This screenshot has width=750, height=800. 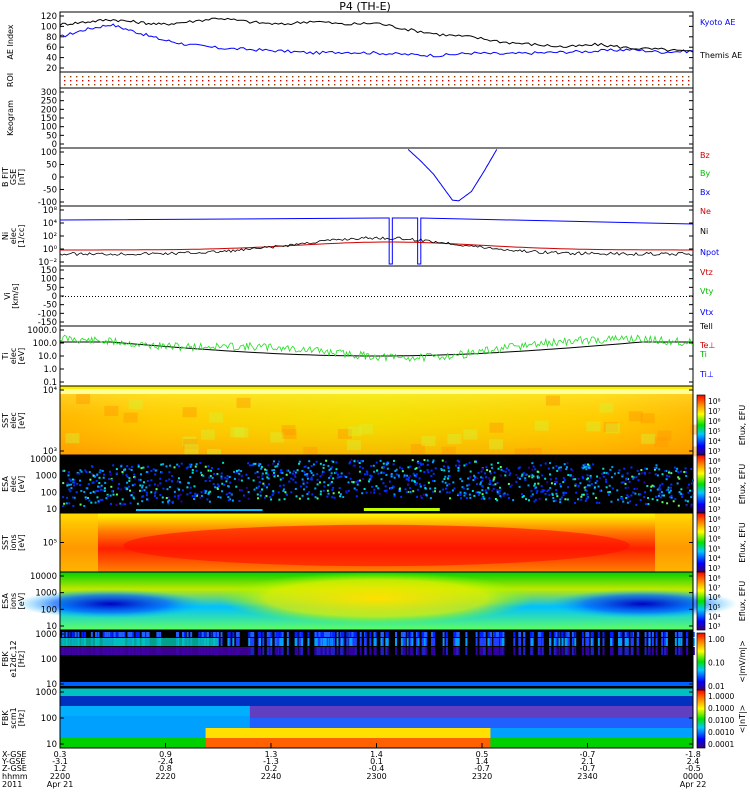 What do you see at coordinates (13, 542) in the screenshot?
I see `ylabel-sst_i: ions` at bounding box center [13, 542].